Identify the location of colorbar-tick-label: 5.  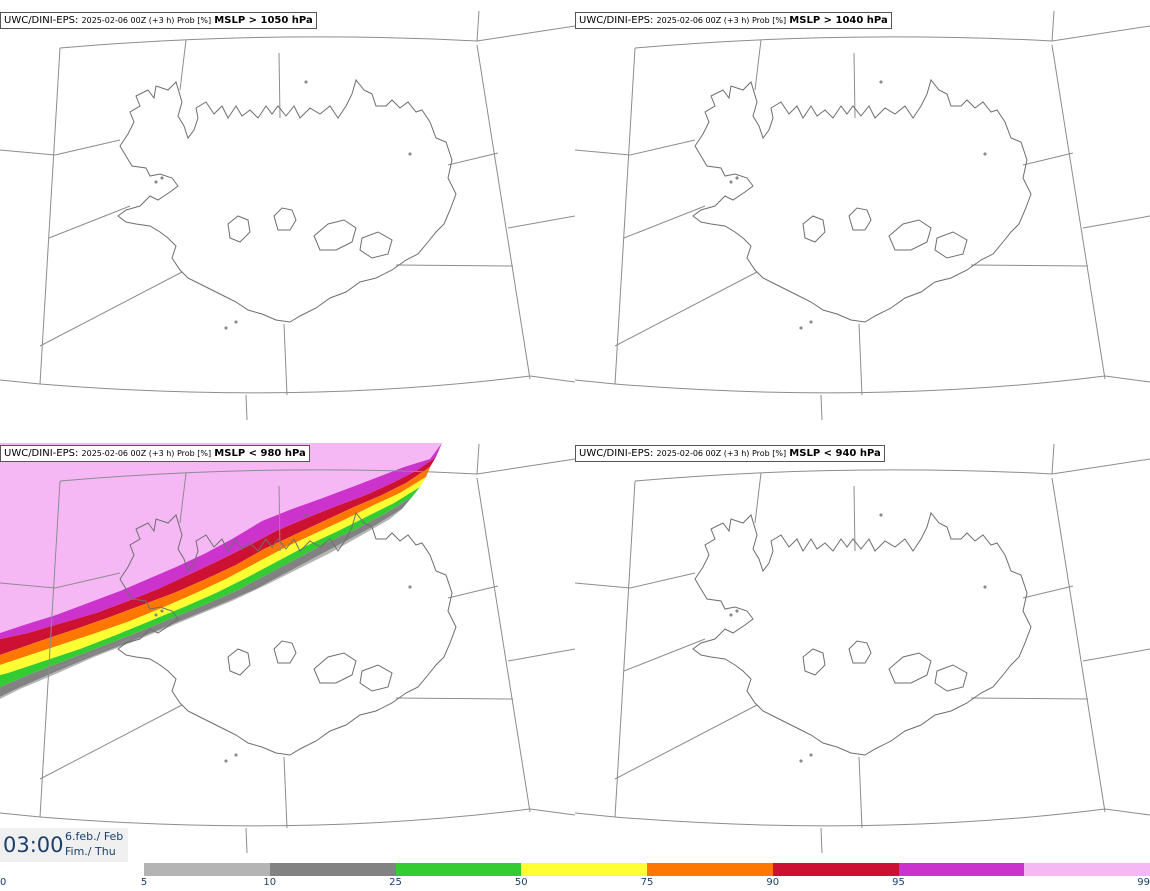
(144, 882).